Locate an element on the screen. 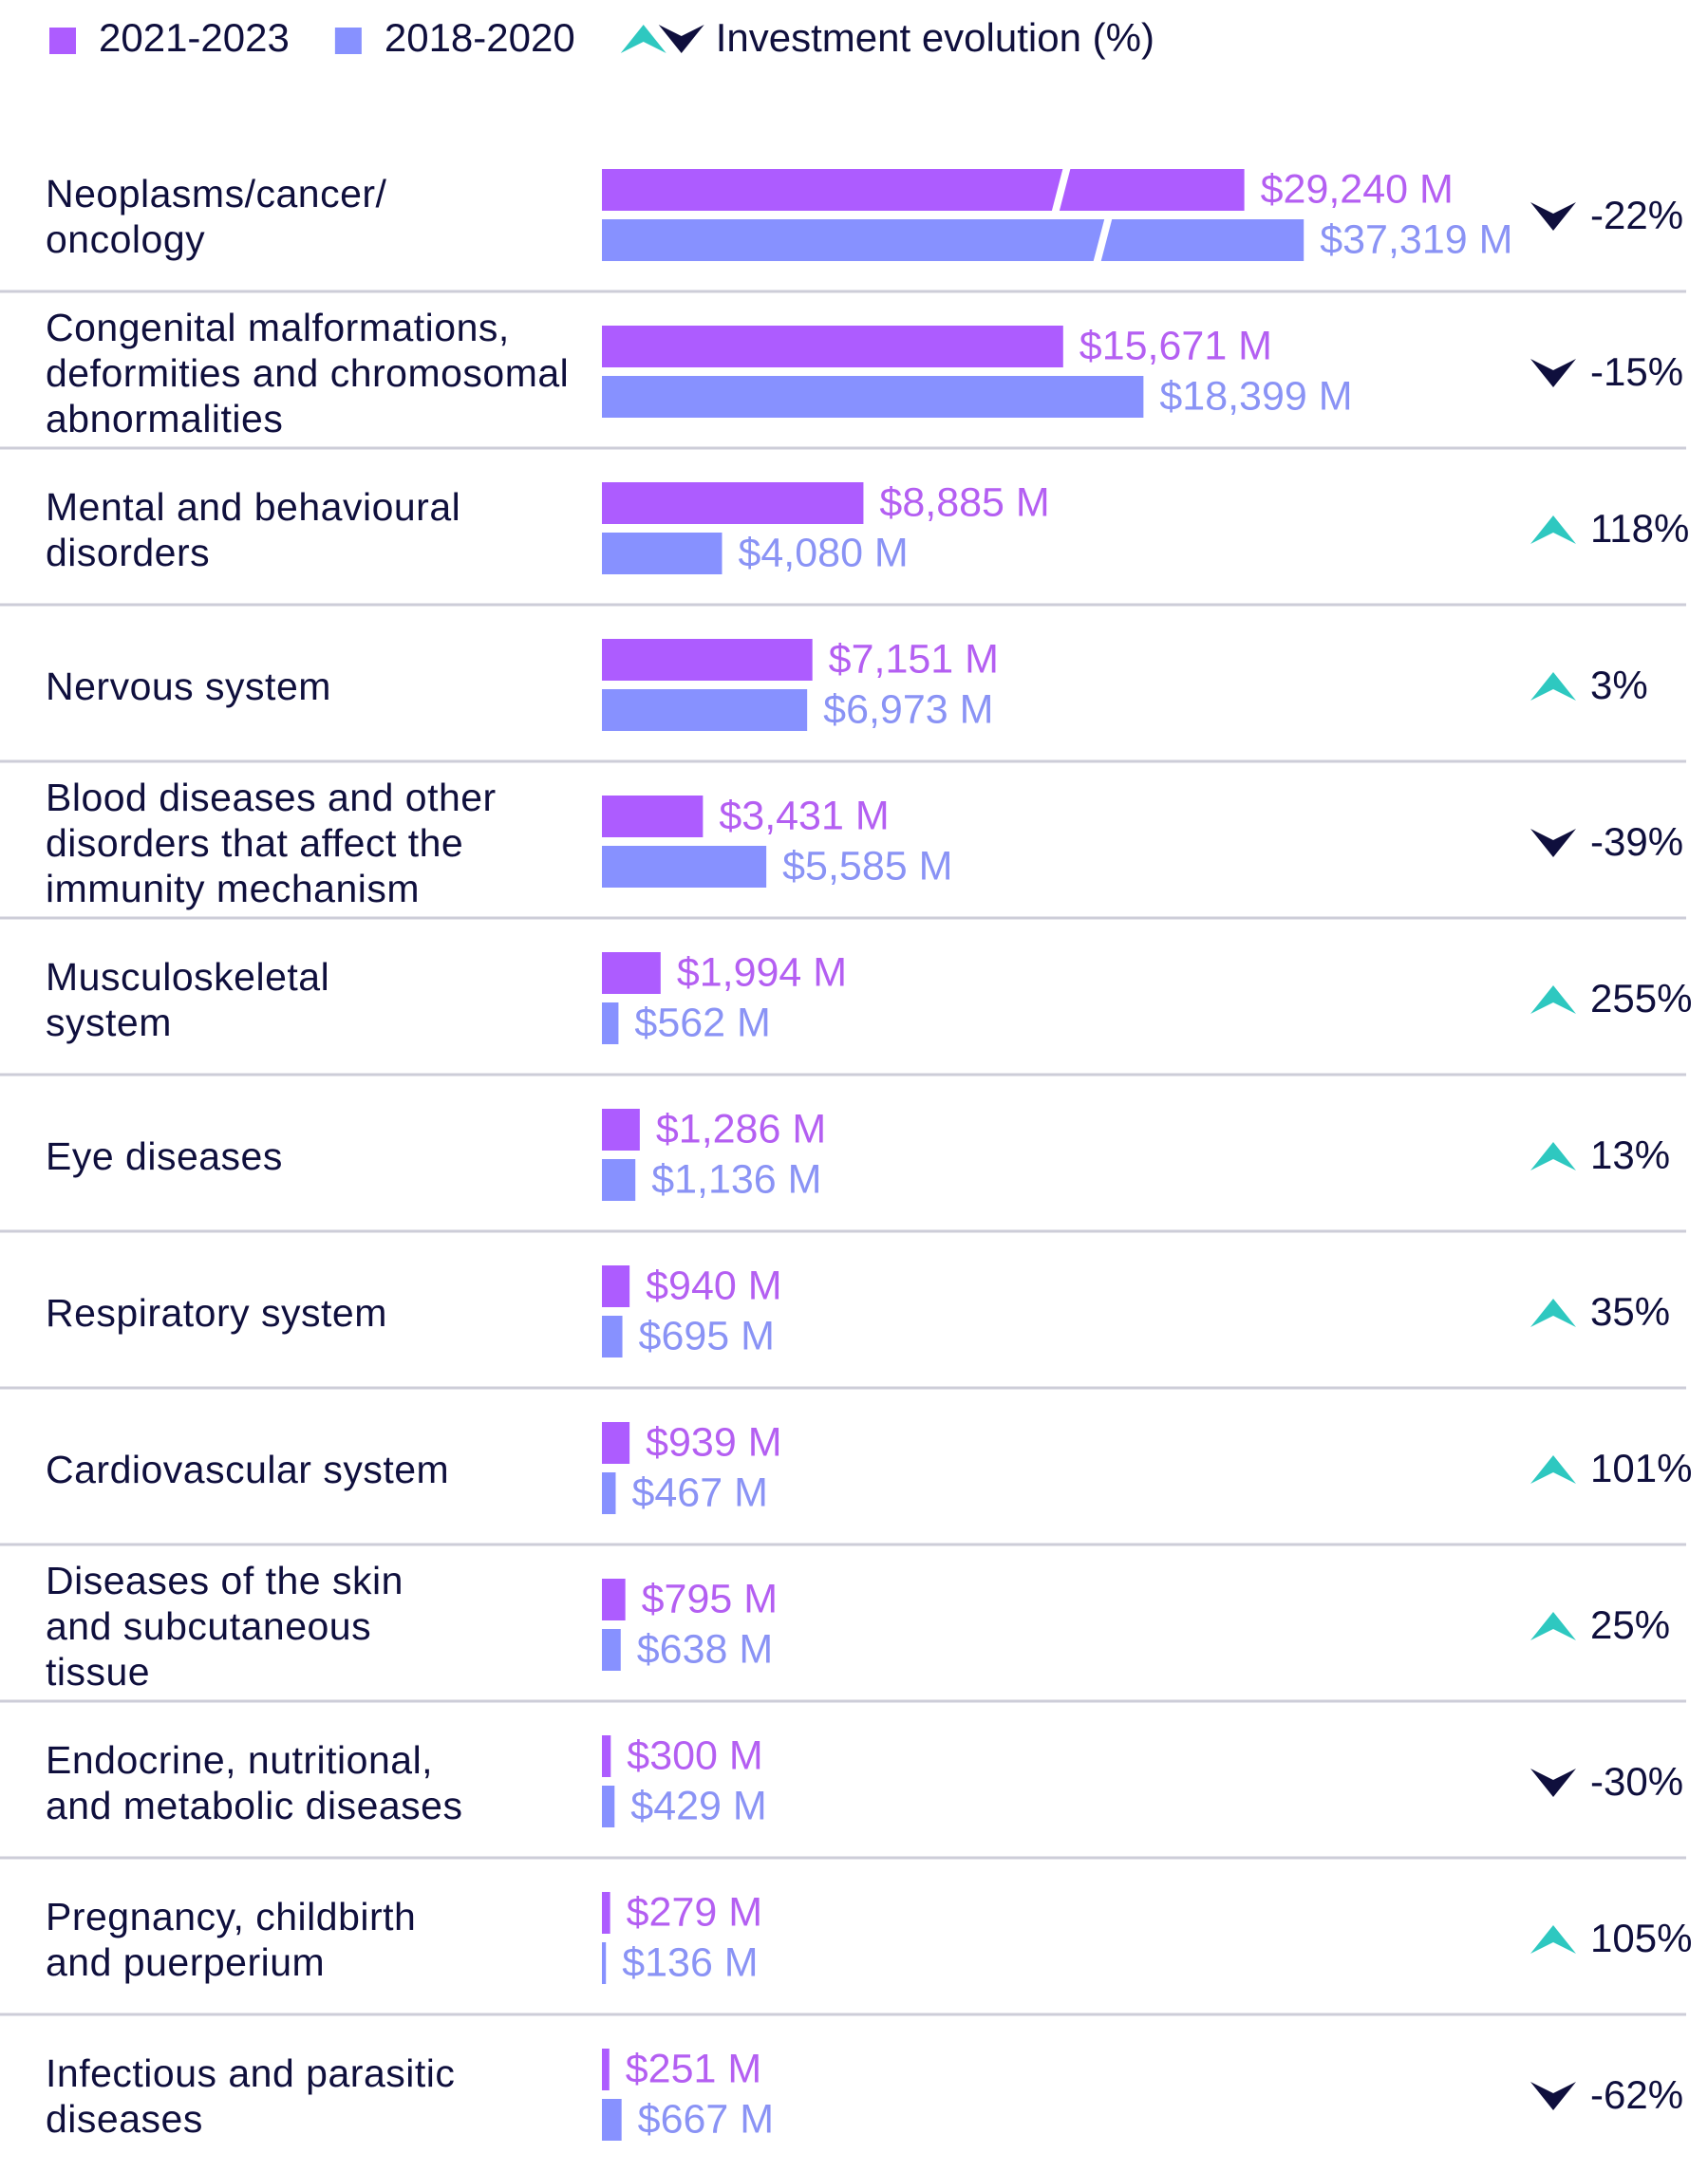 The height and width of the screenshot is (2172, 1708). value-label: $4,080 M is located at coordinates (823, 552).